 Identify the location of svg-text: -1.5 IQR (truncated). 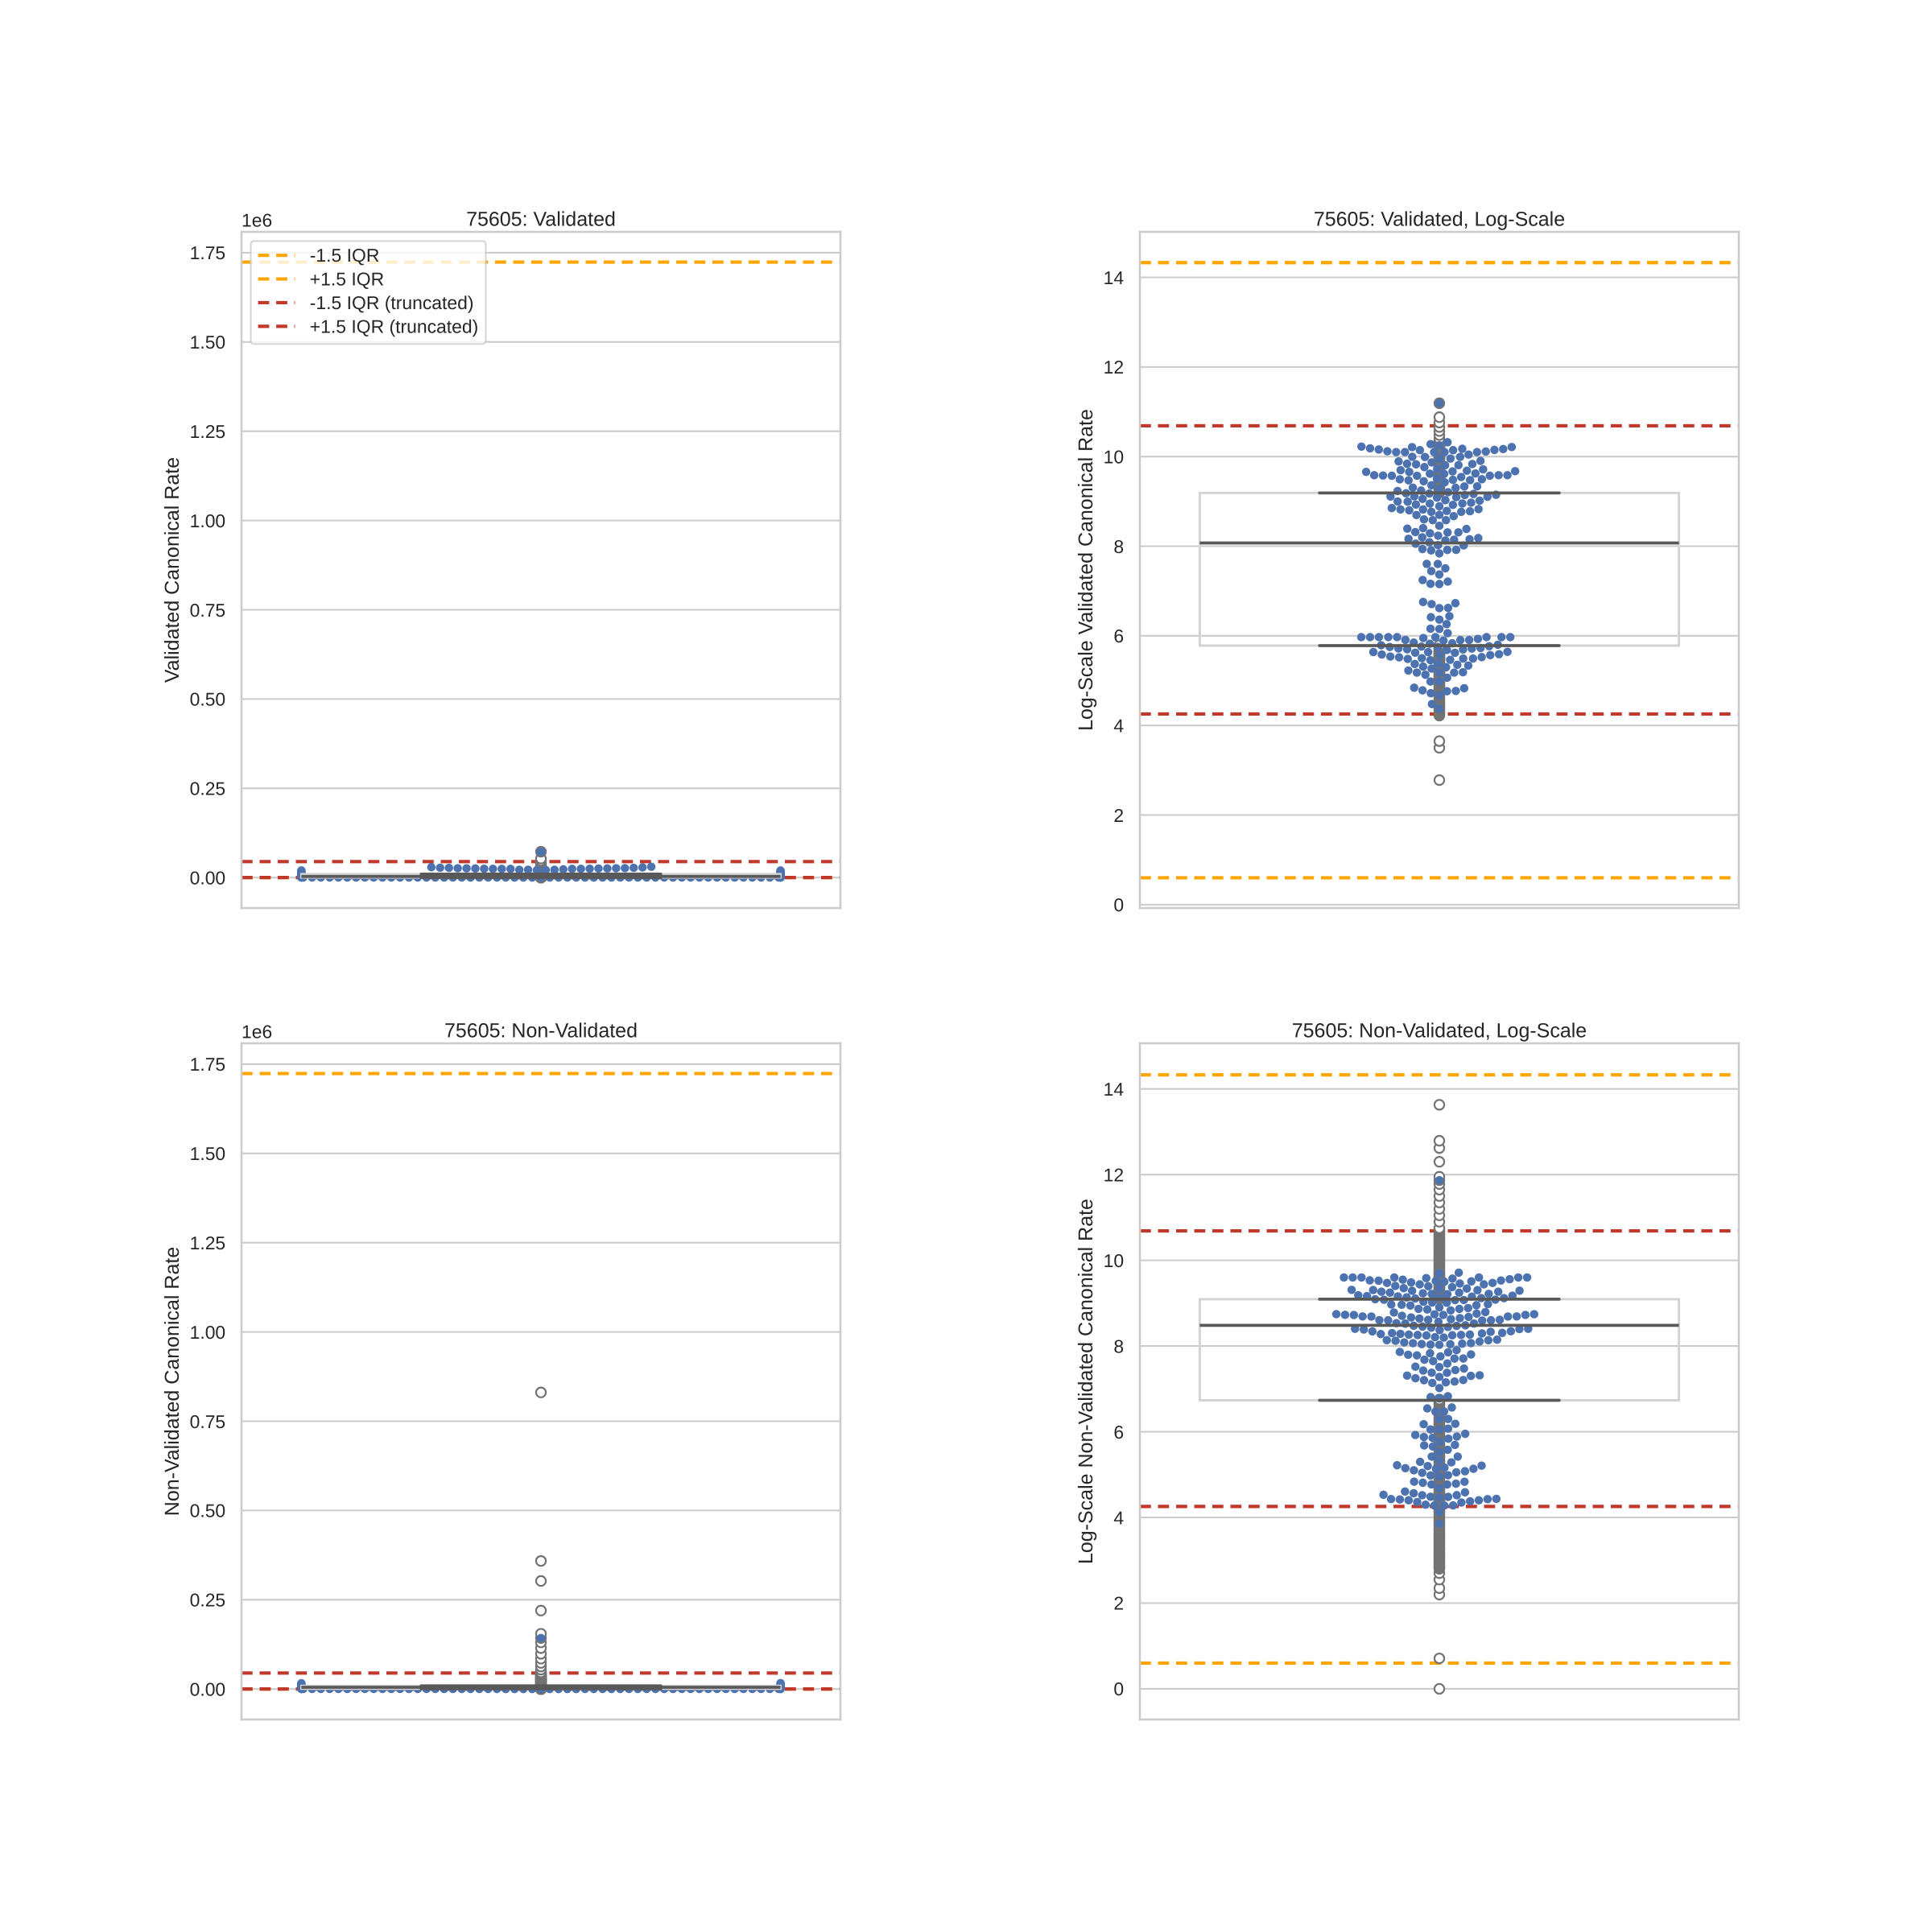
(392, 304).